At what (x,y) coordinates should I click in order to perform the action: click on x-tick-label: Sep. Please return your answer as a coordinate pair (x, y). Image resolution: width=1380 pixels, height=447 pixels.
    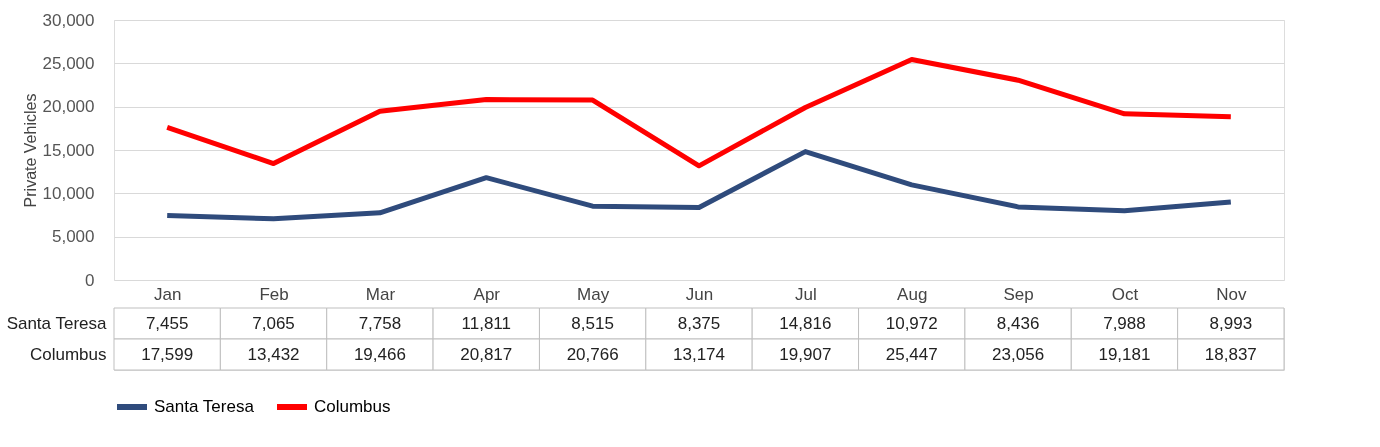
    Looking at the image, I should click on (1018, 294).